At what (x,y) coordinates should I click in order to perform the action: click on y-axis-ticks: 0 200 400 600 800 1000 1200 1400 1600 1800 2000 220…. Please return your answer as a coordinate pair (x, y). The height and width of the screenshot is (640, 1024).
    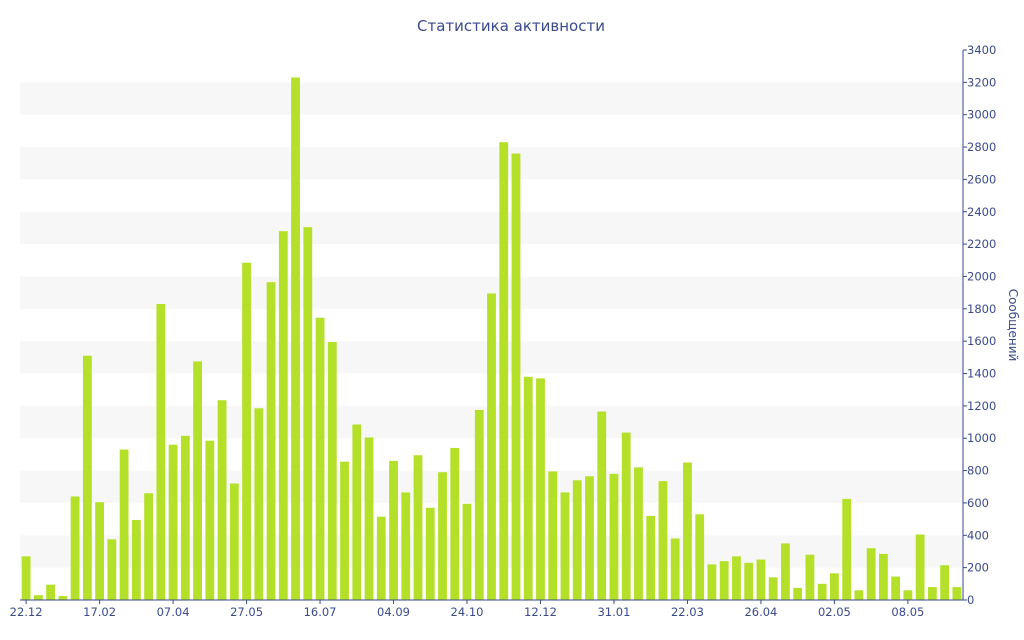
    Looking at the image, I should click on (979, 325).